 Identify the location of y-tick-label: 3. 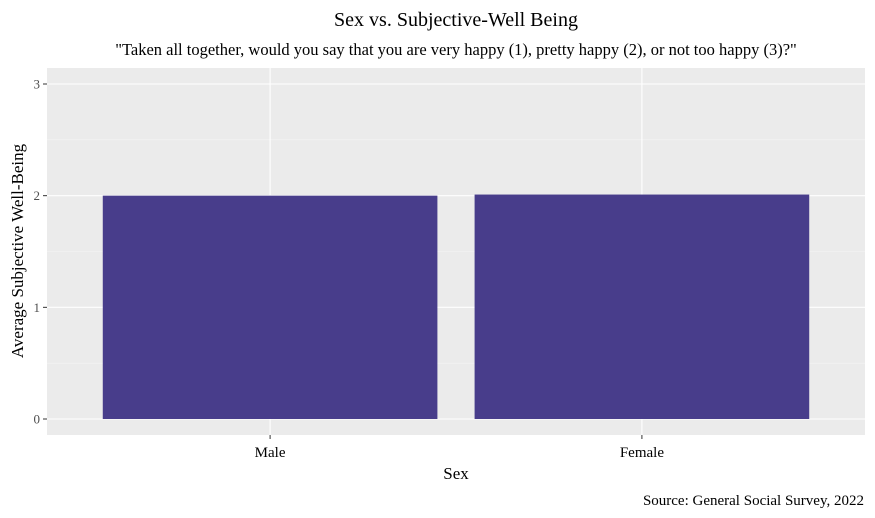
(37, 84).